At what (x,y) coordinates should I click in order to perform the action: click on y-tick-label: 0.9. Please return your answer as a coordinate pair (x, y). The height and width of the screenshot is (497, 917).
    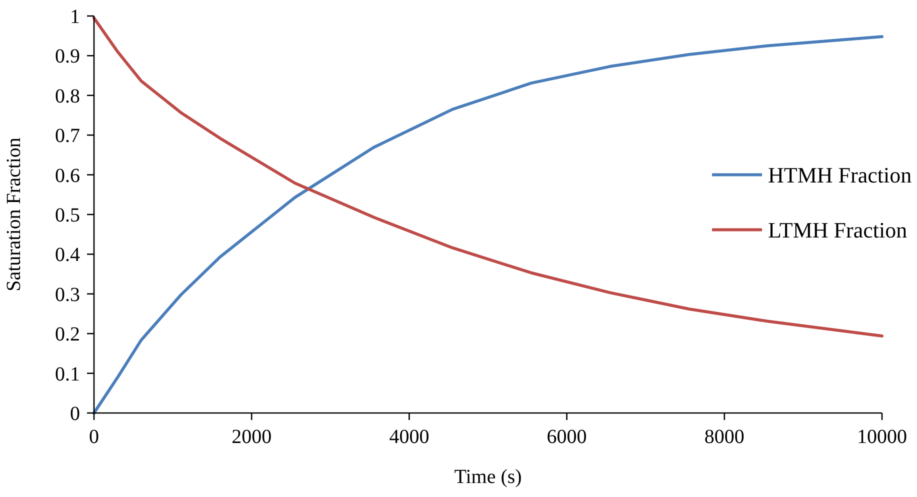
    Looking at the image, I should click on (67, 57).